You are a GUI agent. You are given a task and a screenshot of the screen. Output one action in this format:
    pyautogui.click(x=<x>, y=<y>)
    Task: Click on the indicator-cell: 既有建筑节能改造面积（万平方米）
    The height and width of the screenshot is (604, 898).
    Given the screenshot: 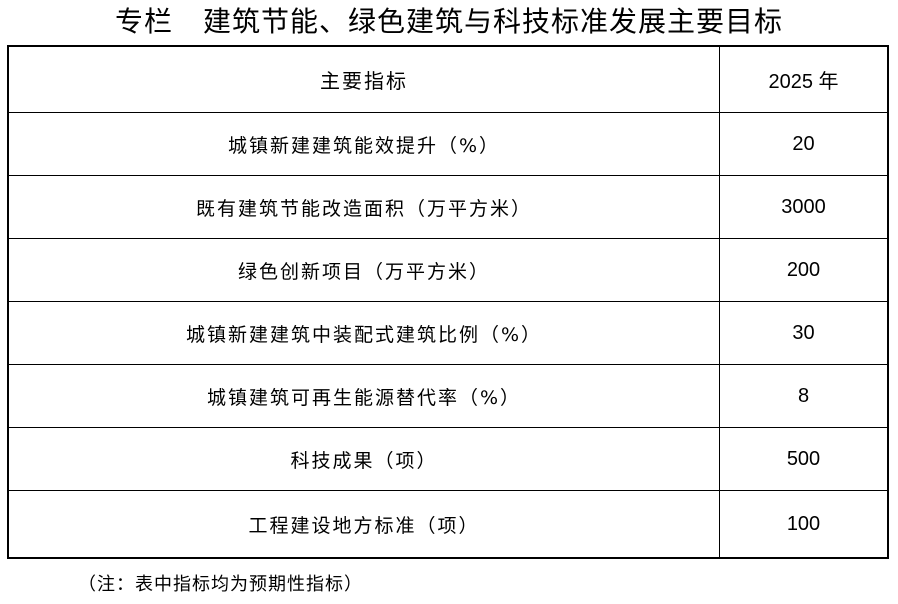 What is the action you would take?
    pyautogui.click(x=363, y=207)
    